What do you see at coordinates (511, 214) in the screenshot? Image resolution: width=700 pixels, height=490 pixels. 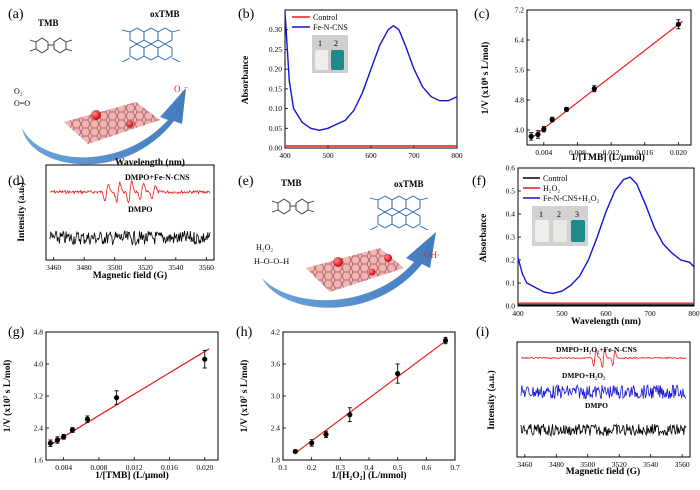 I see `y-tick-label: 0.4` at bounding box center [511, 214].